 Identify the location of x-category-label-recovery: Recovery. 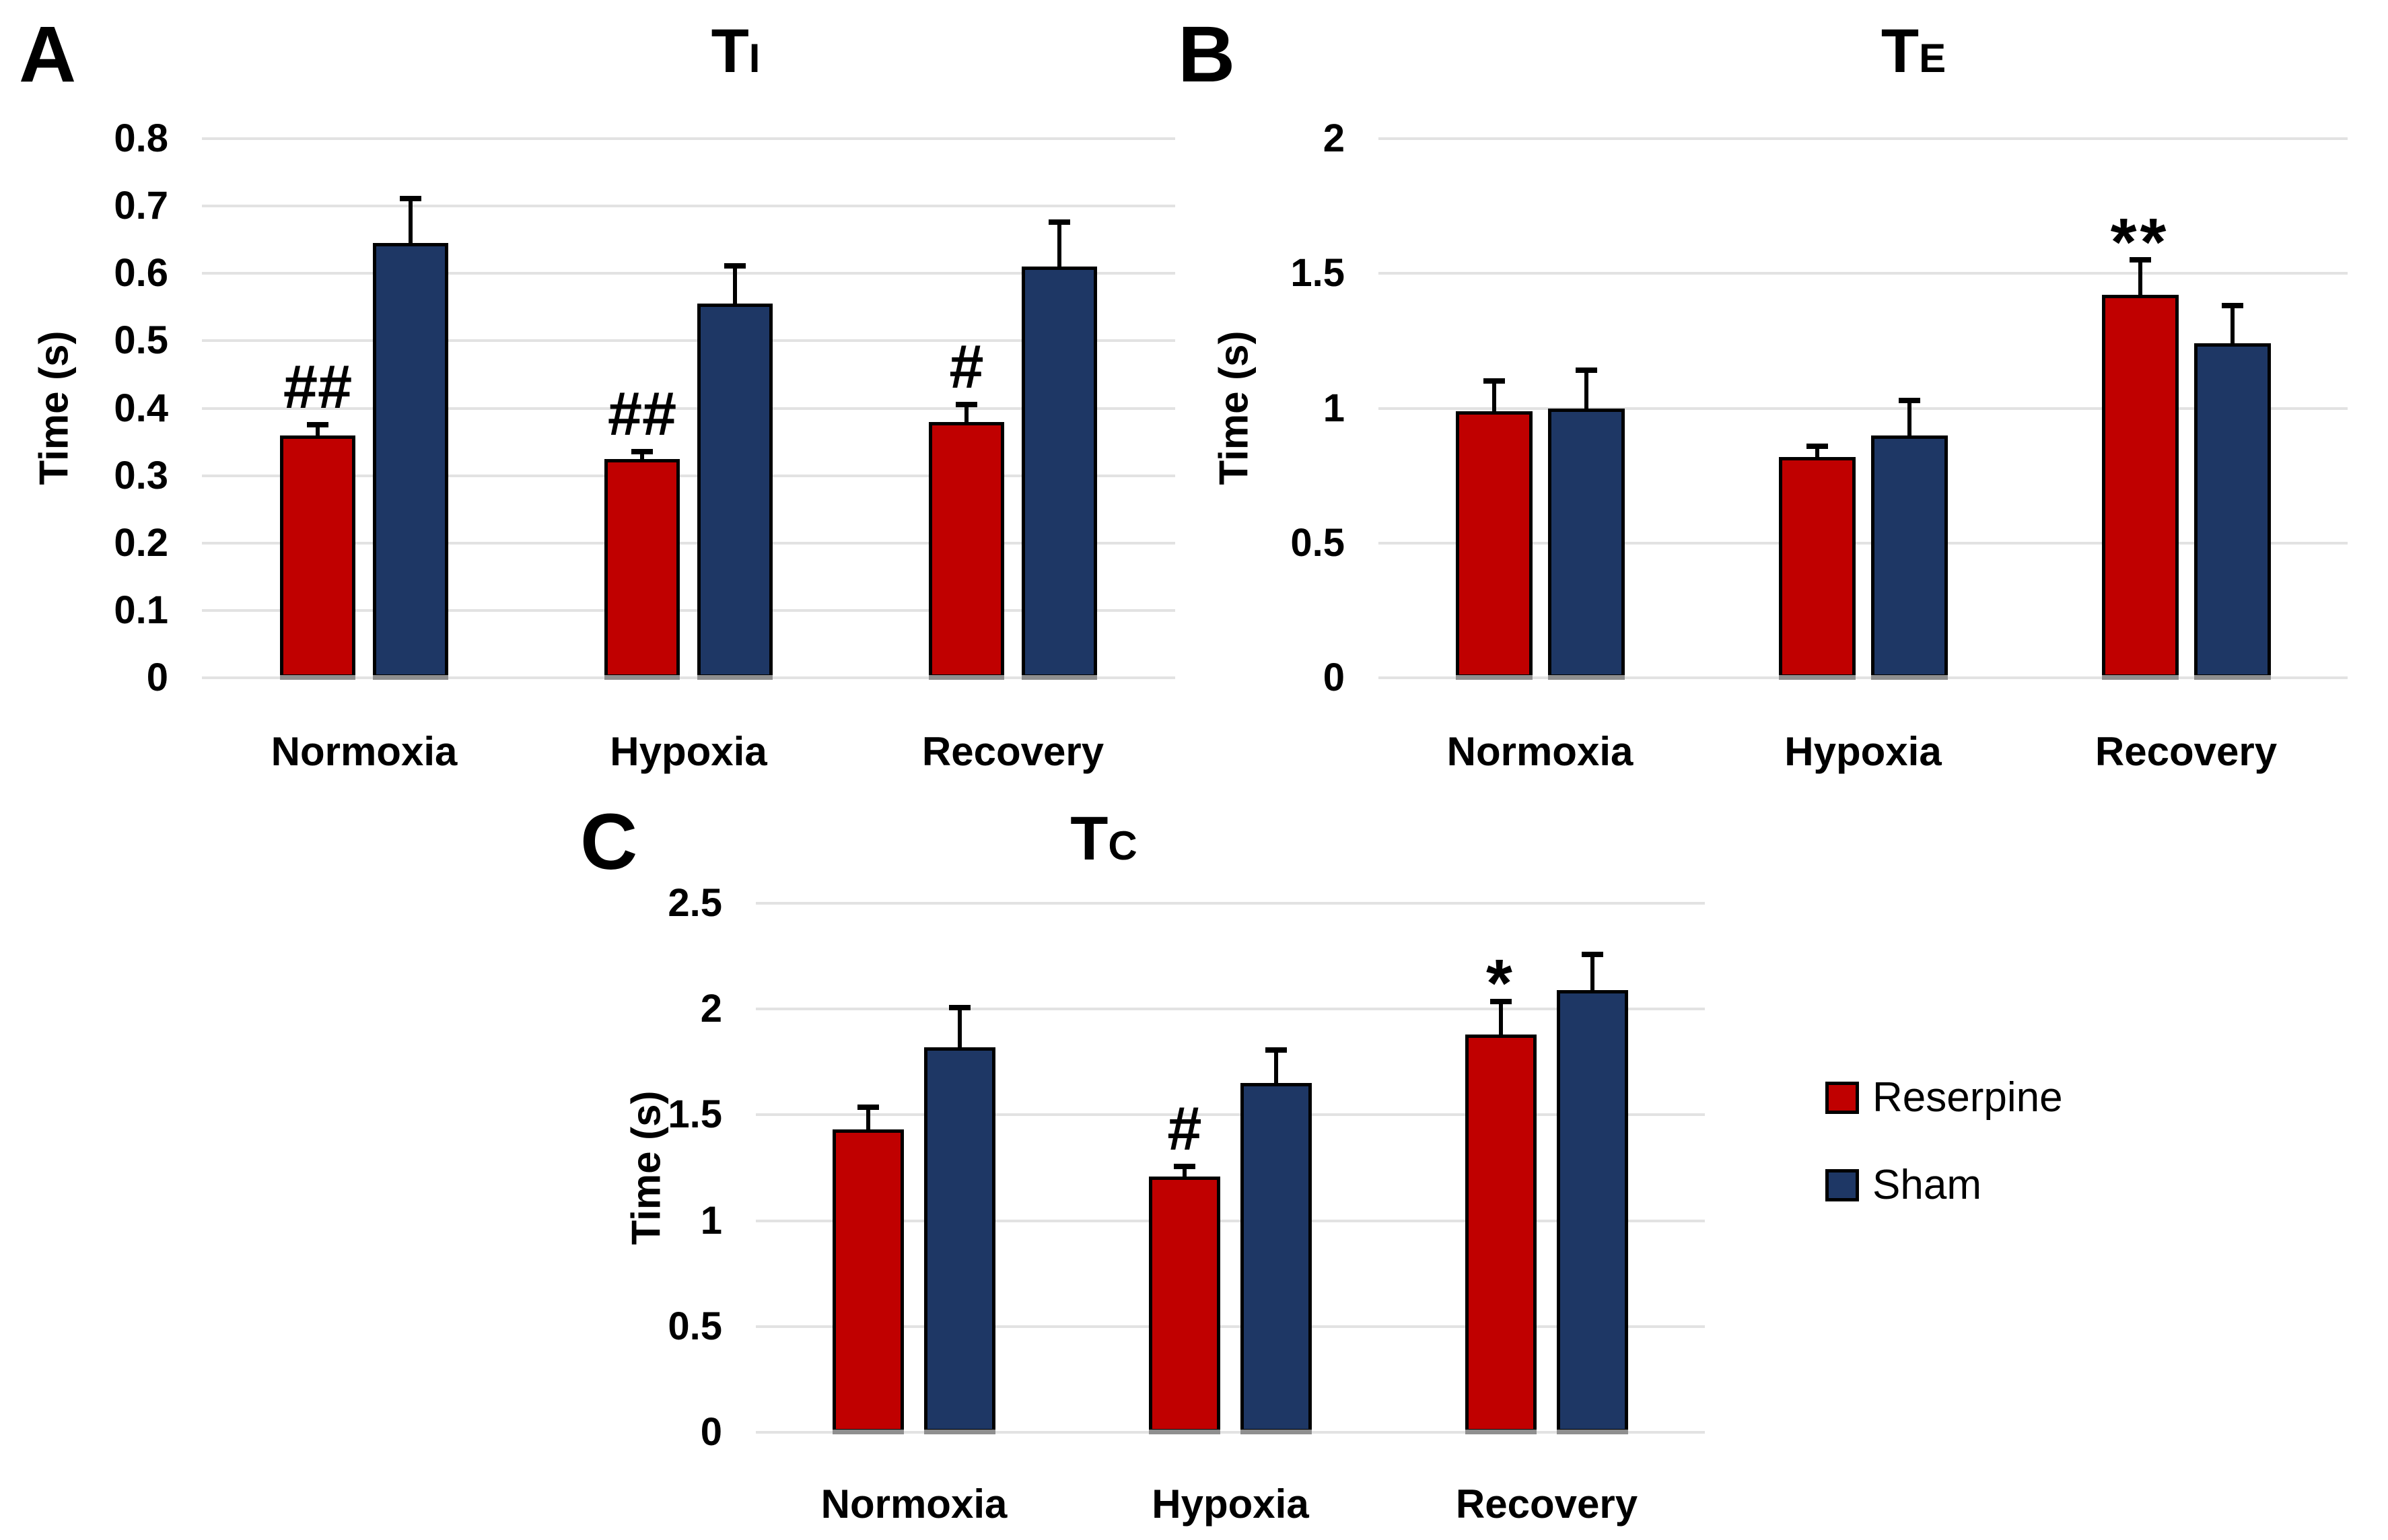
(1013, 752).